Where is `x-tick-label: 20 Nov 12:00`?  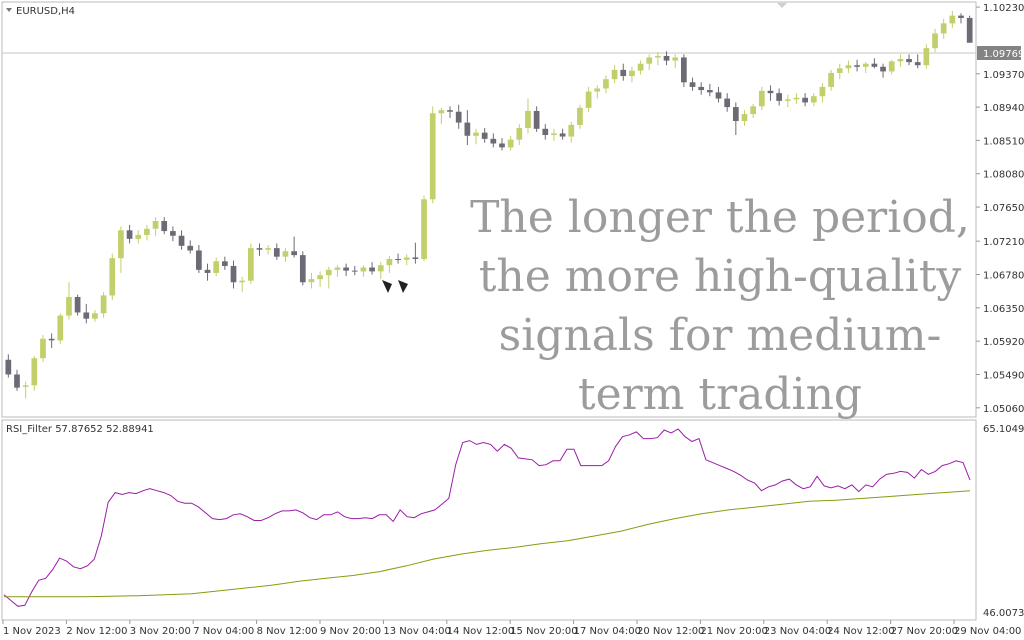 x-tick-label: 20 Nov 12:00 is located at coordinates (670, 631).